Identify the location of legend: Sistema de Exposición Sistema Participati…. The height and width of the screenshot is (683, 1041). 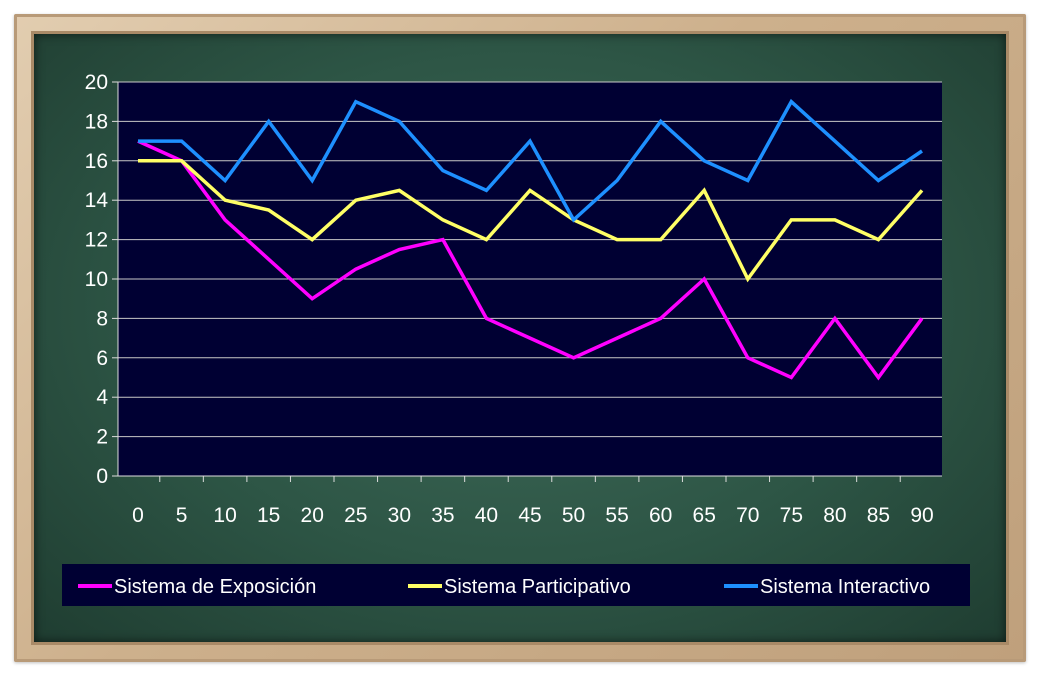
(516, 585).